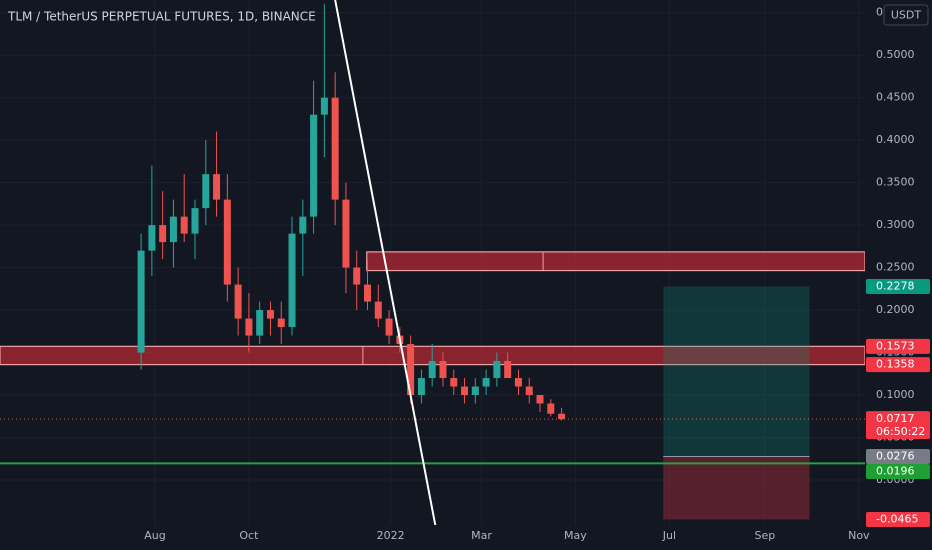 The height and width of the screenshot is (550, 932). Describe the element at coordinates (859, 535) in the screenshot. I see `x-tick-label: Nov` at that location.